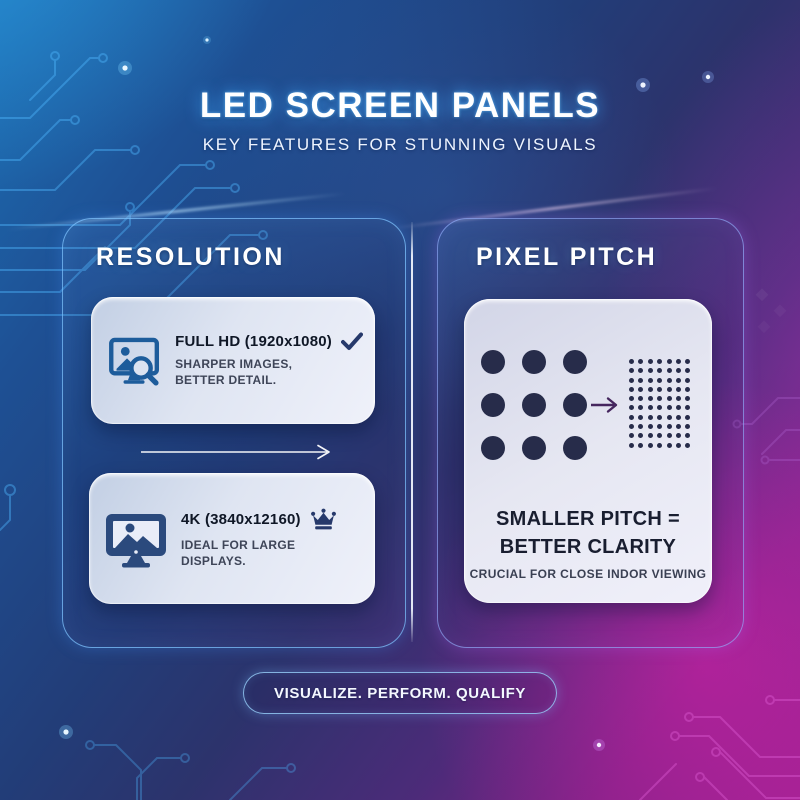 The height and width of the screenshot is (800, 800). Describe the element at coordinates (234, 372) in the screenshot. I see `full-hd-desc: SHARPER IMAGES, BETTER DETAIL.` at that location.